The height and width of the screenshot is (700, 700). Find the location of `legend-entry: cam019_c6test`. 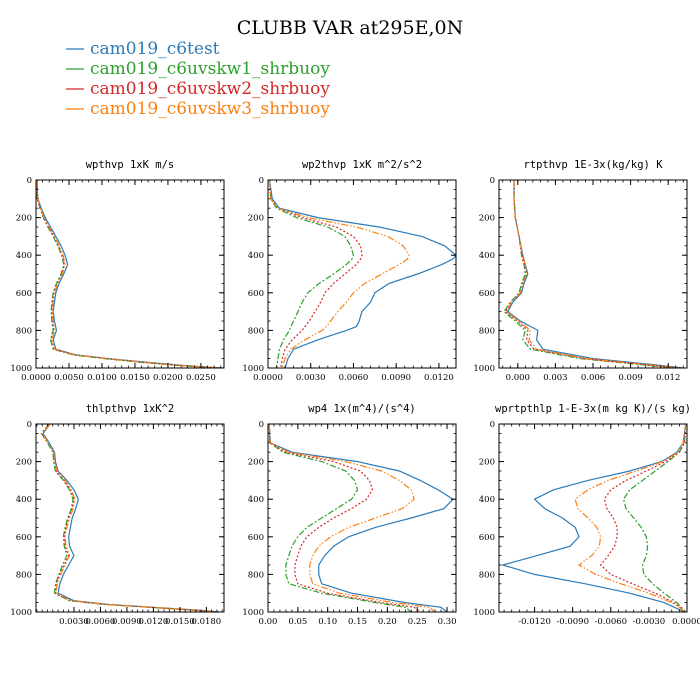

legend-entry: cam019_c6test is located at coordinates (143, 49).